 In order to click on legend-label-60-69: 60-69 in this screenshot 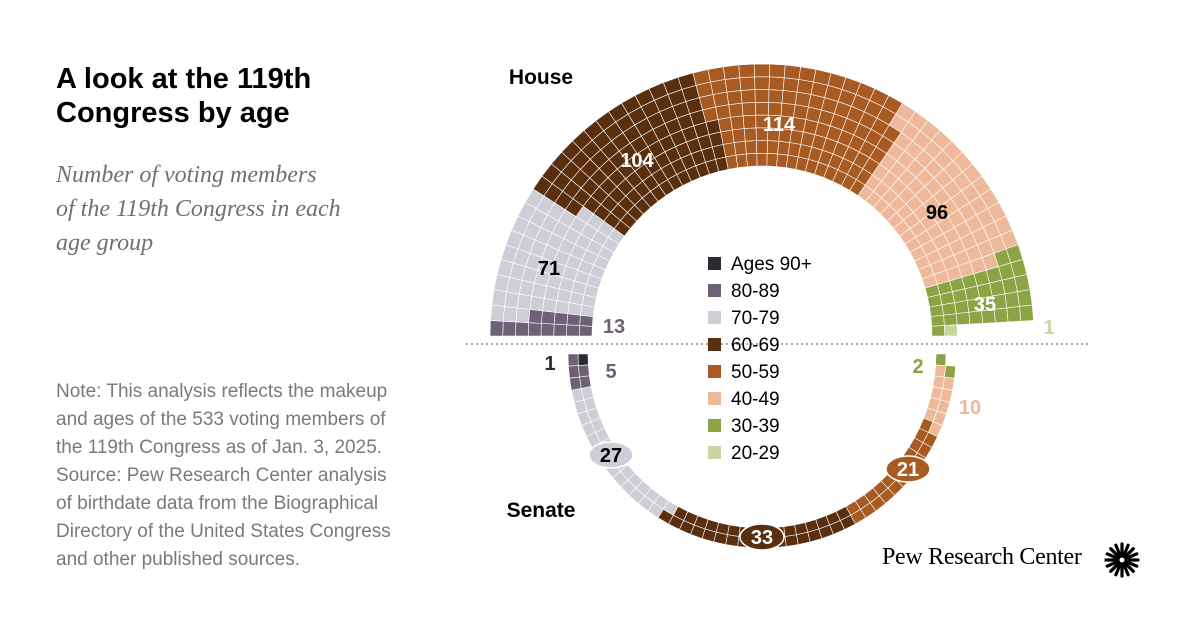, I will do `click(755, 345)`.